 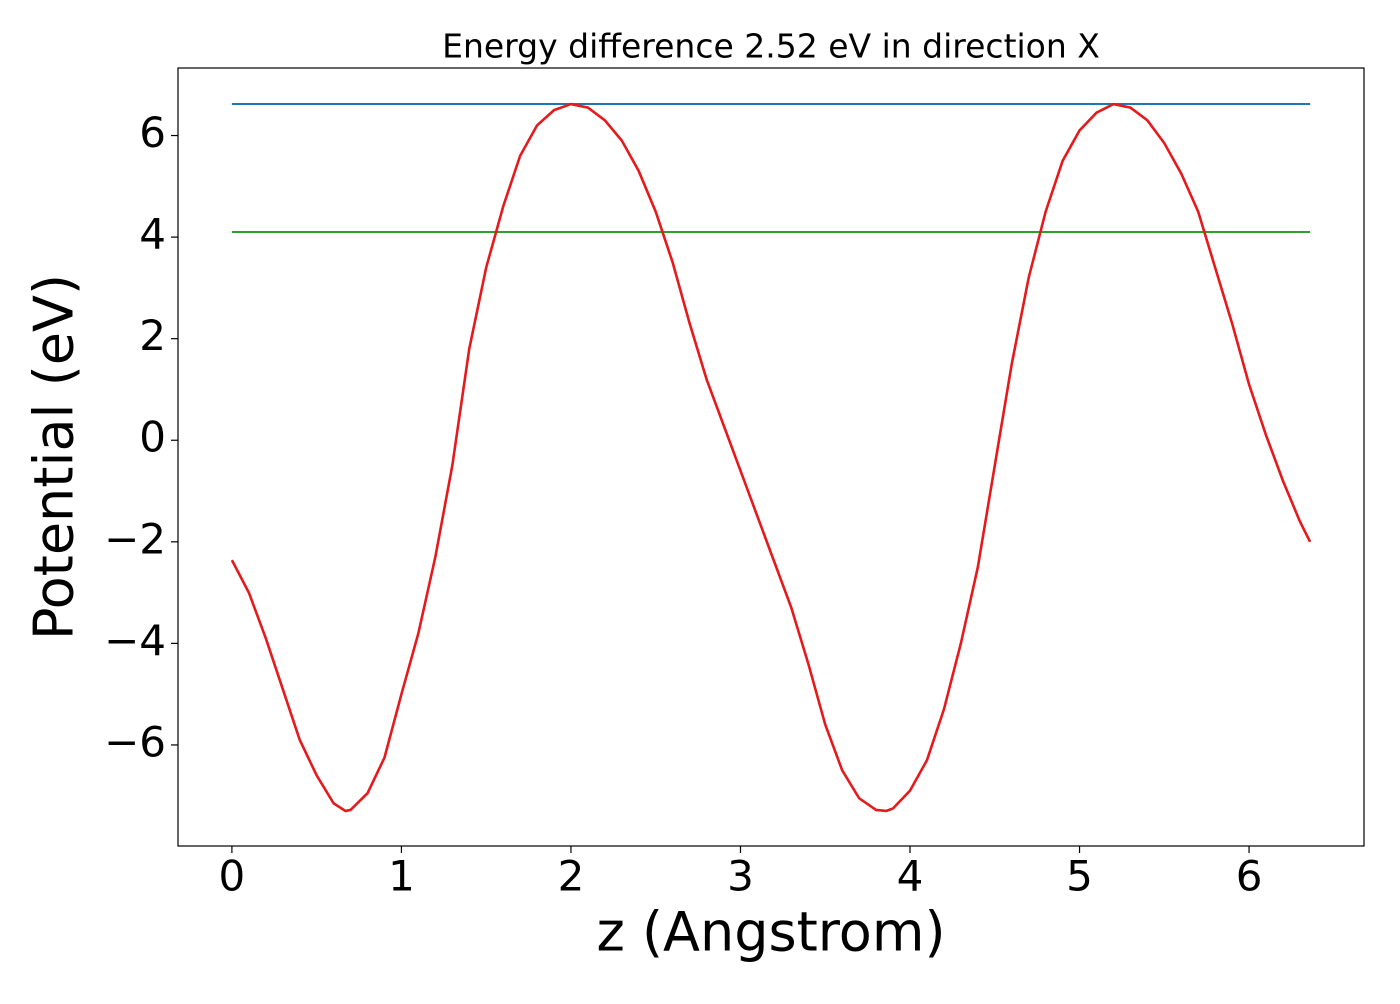 I want to click on x-tick-label: 6, so click(x=1249, y=876).